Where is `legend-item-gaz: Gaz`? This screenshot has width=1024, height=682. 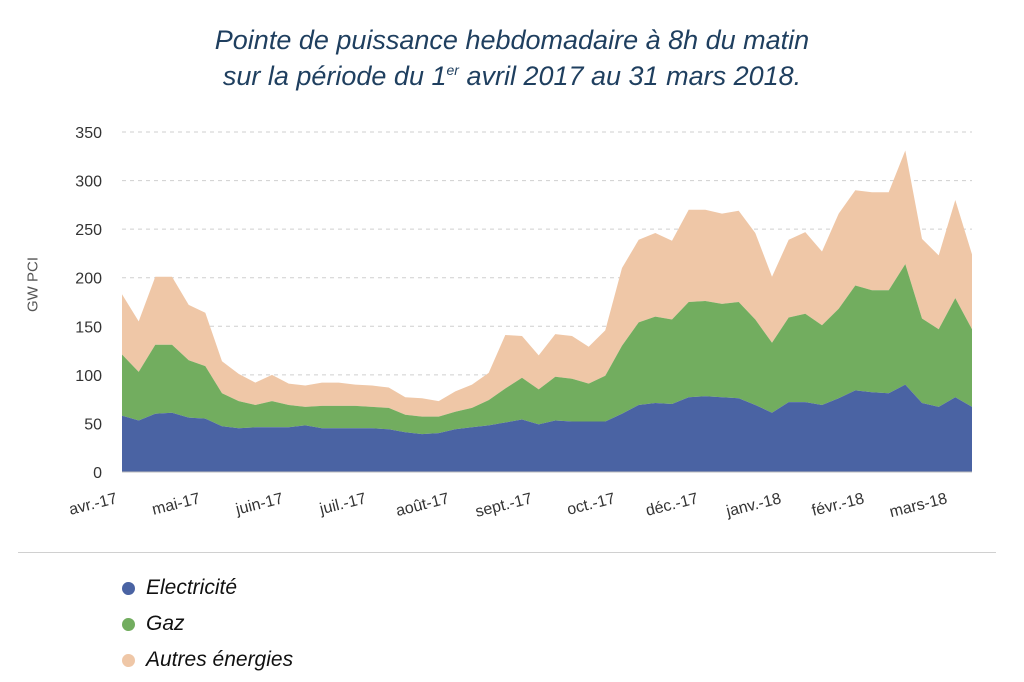
legend-item-gaz: Gaz is located at coordinates (207, 624).